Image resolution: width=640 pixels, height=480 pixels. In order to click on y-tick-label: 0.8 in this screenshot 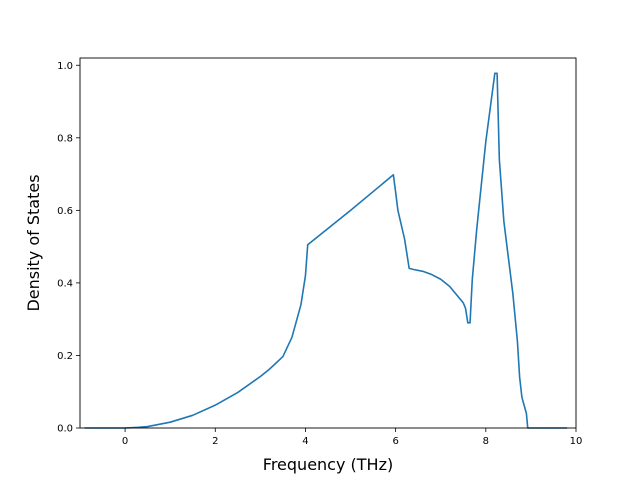, I will do `click(65, 138)`.